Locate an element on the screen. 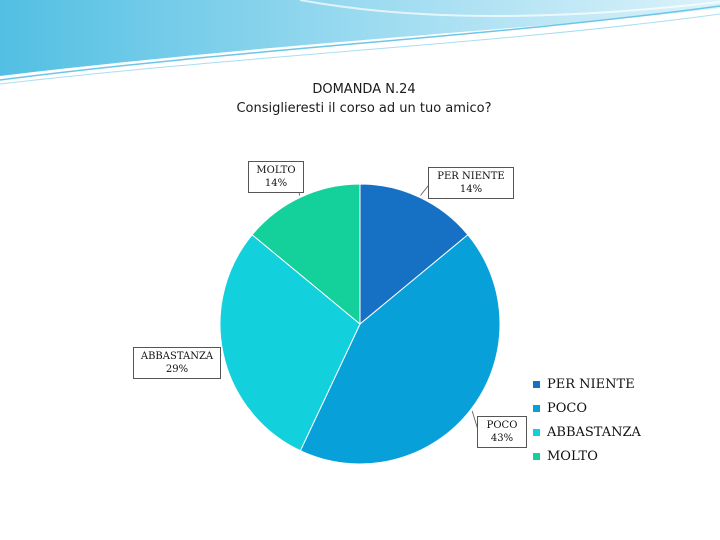 The image size is (720, 540). legend-item: PER NIENTE is located at coordinates (587, 384).